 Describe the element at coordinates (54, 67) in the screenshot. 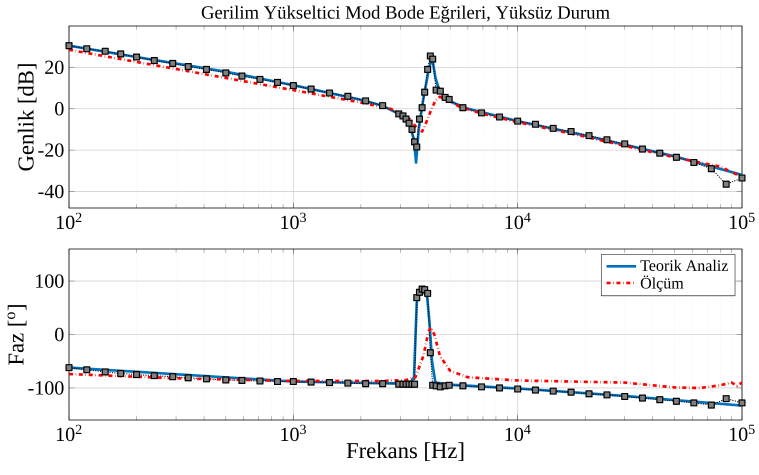

I see `y-tick-label: 20` at that location.